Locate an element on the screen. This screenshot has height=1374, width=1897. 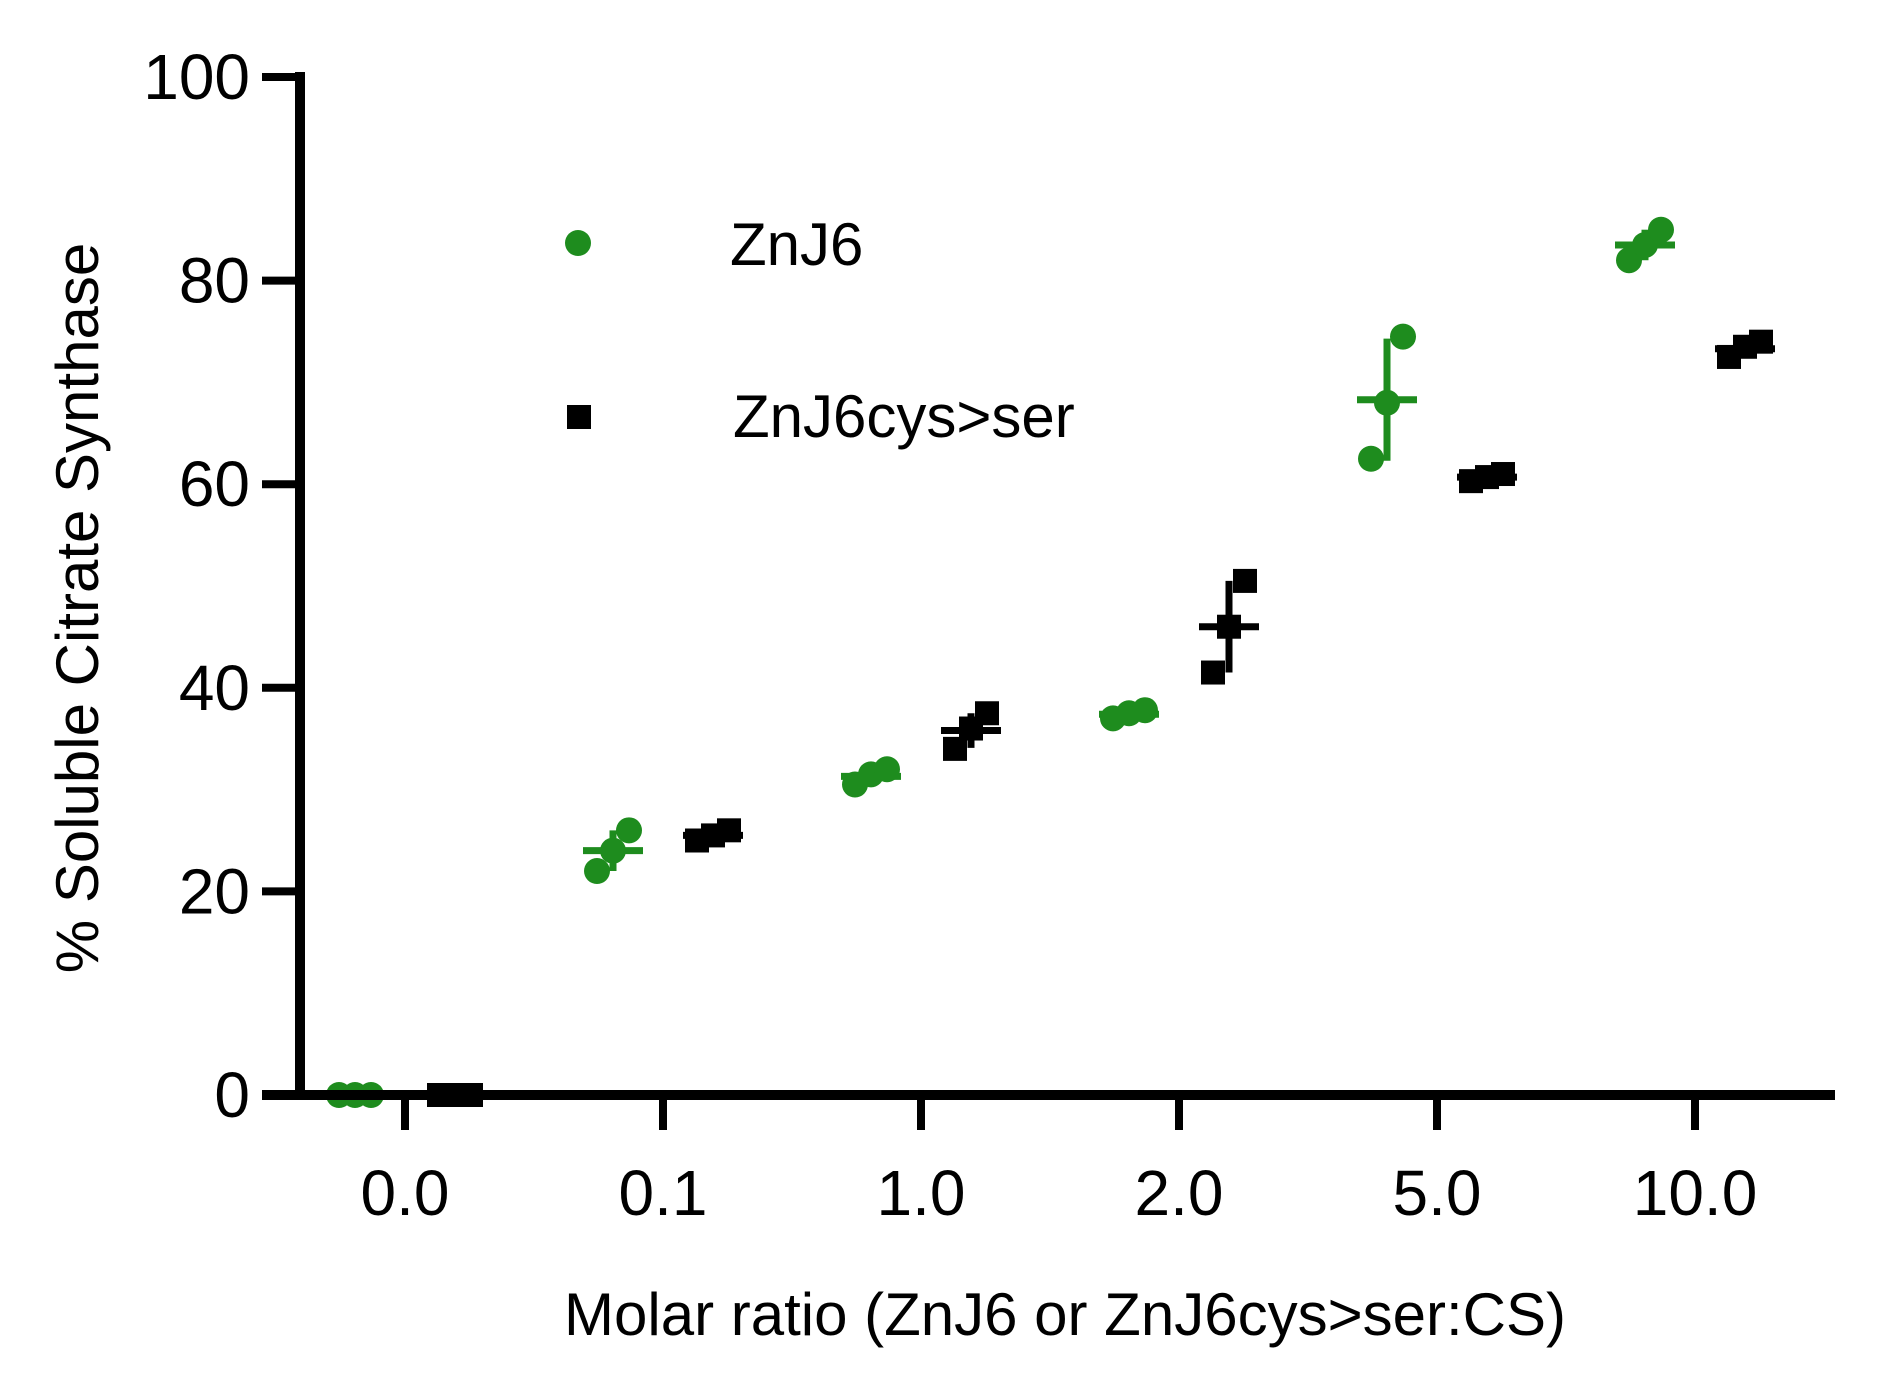
legend-label-znj6: ZnJ6 is located at coordinates (796, 244).